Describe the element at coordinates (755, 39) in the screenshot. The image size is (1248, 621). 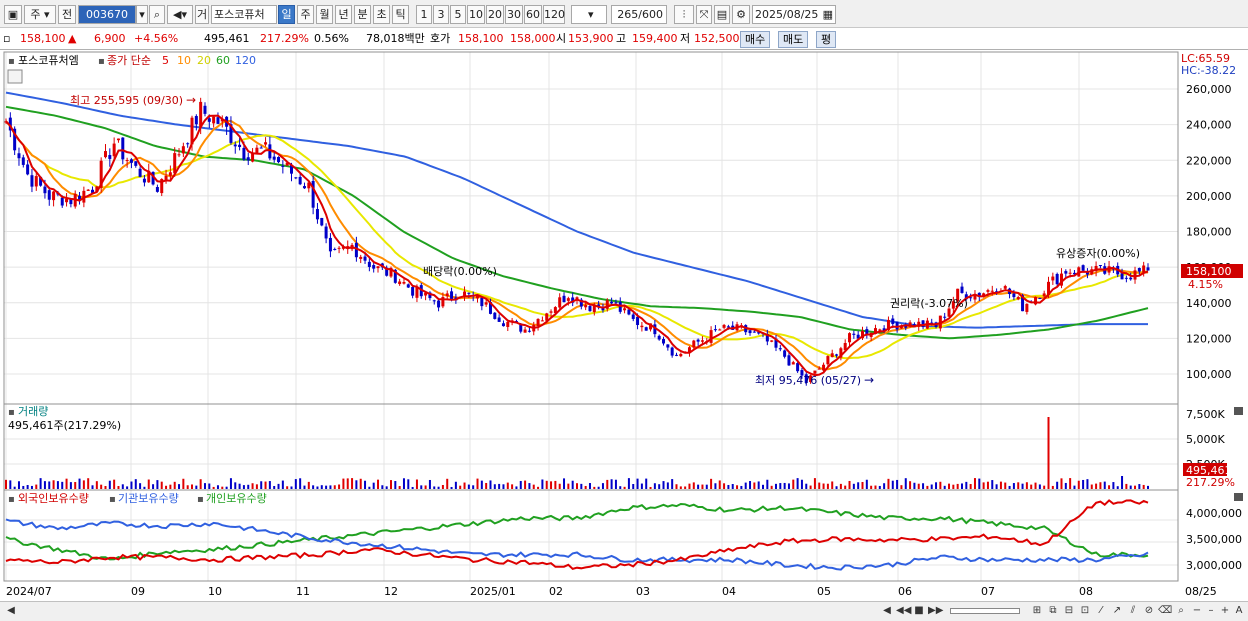
I see `buy-button: 매수` at that location.